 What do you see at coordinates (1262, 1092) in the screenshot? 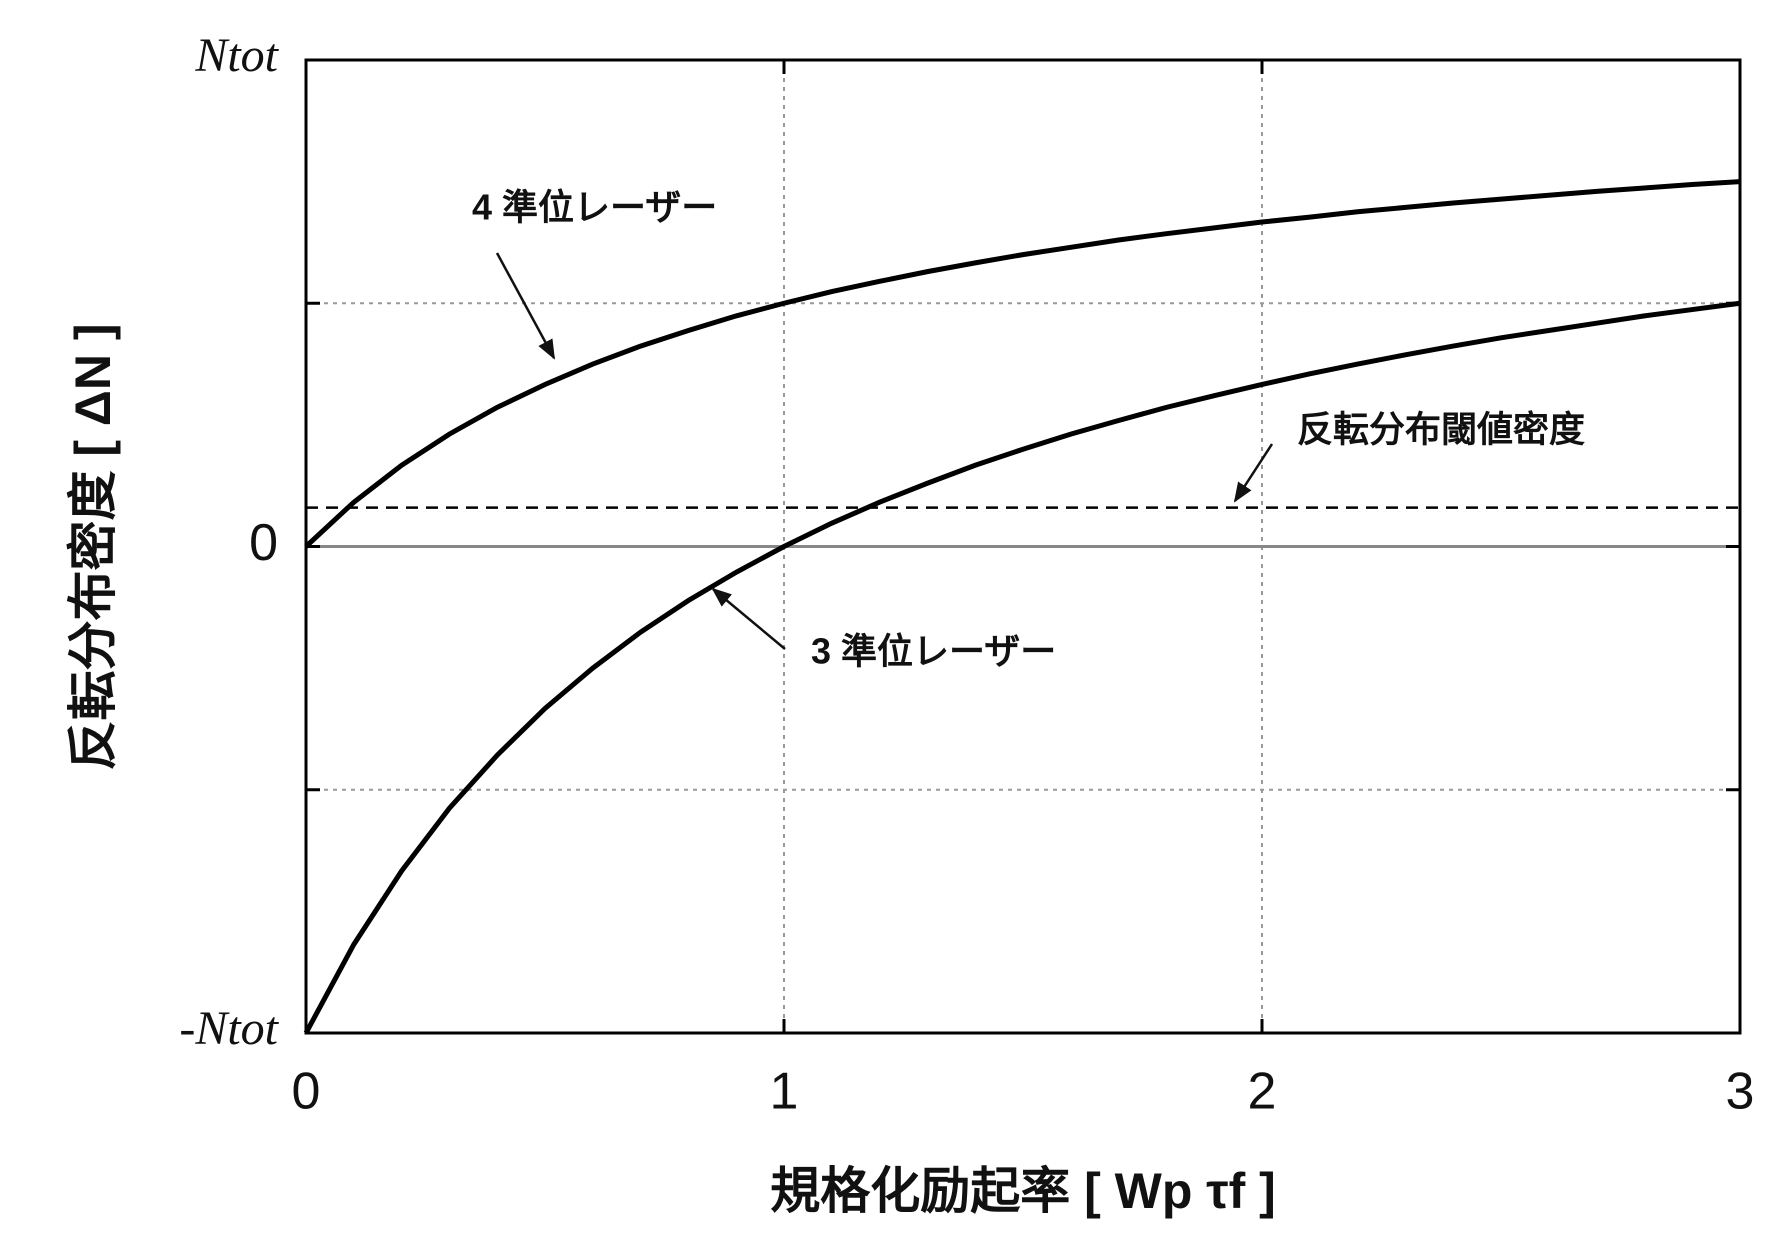
I see `x-tick-label: 2` at bounding box center [1262, 1092].